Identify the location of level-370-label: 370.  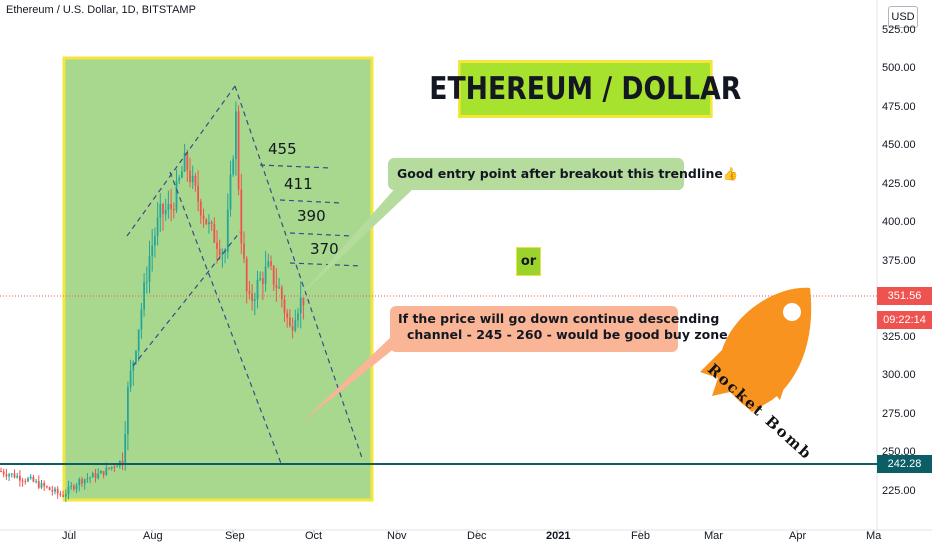
(324, 249).